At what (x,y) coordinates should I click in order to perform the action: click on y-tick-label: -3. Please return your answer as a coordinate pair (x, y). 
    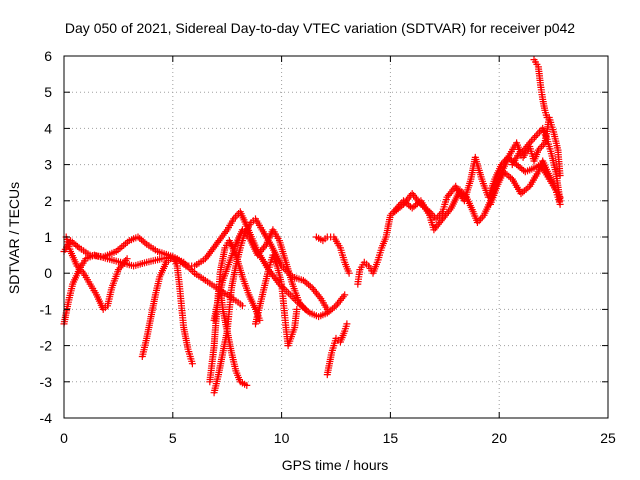
    Looking at the image, I should click on (46, 382).